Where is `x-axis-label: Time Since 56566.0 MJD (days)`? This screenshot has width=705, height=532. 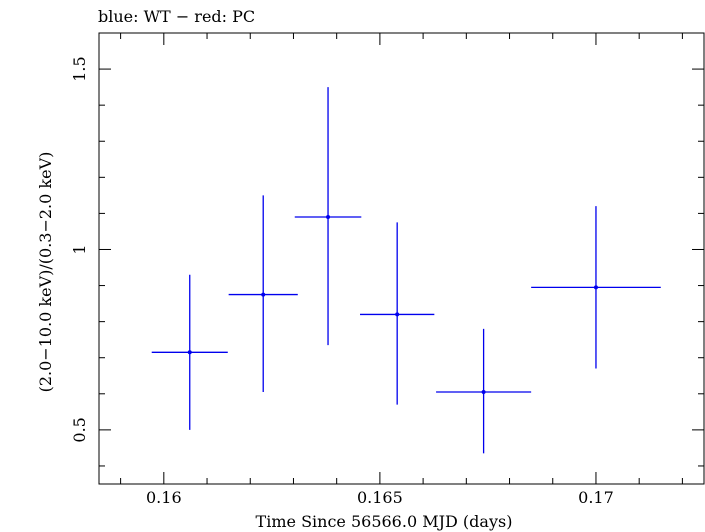 x-axis-label: Time Since 56566.0 MJD (days) is located at coordinates (384, 521).